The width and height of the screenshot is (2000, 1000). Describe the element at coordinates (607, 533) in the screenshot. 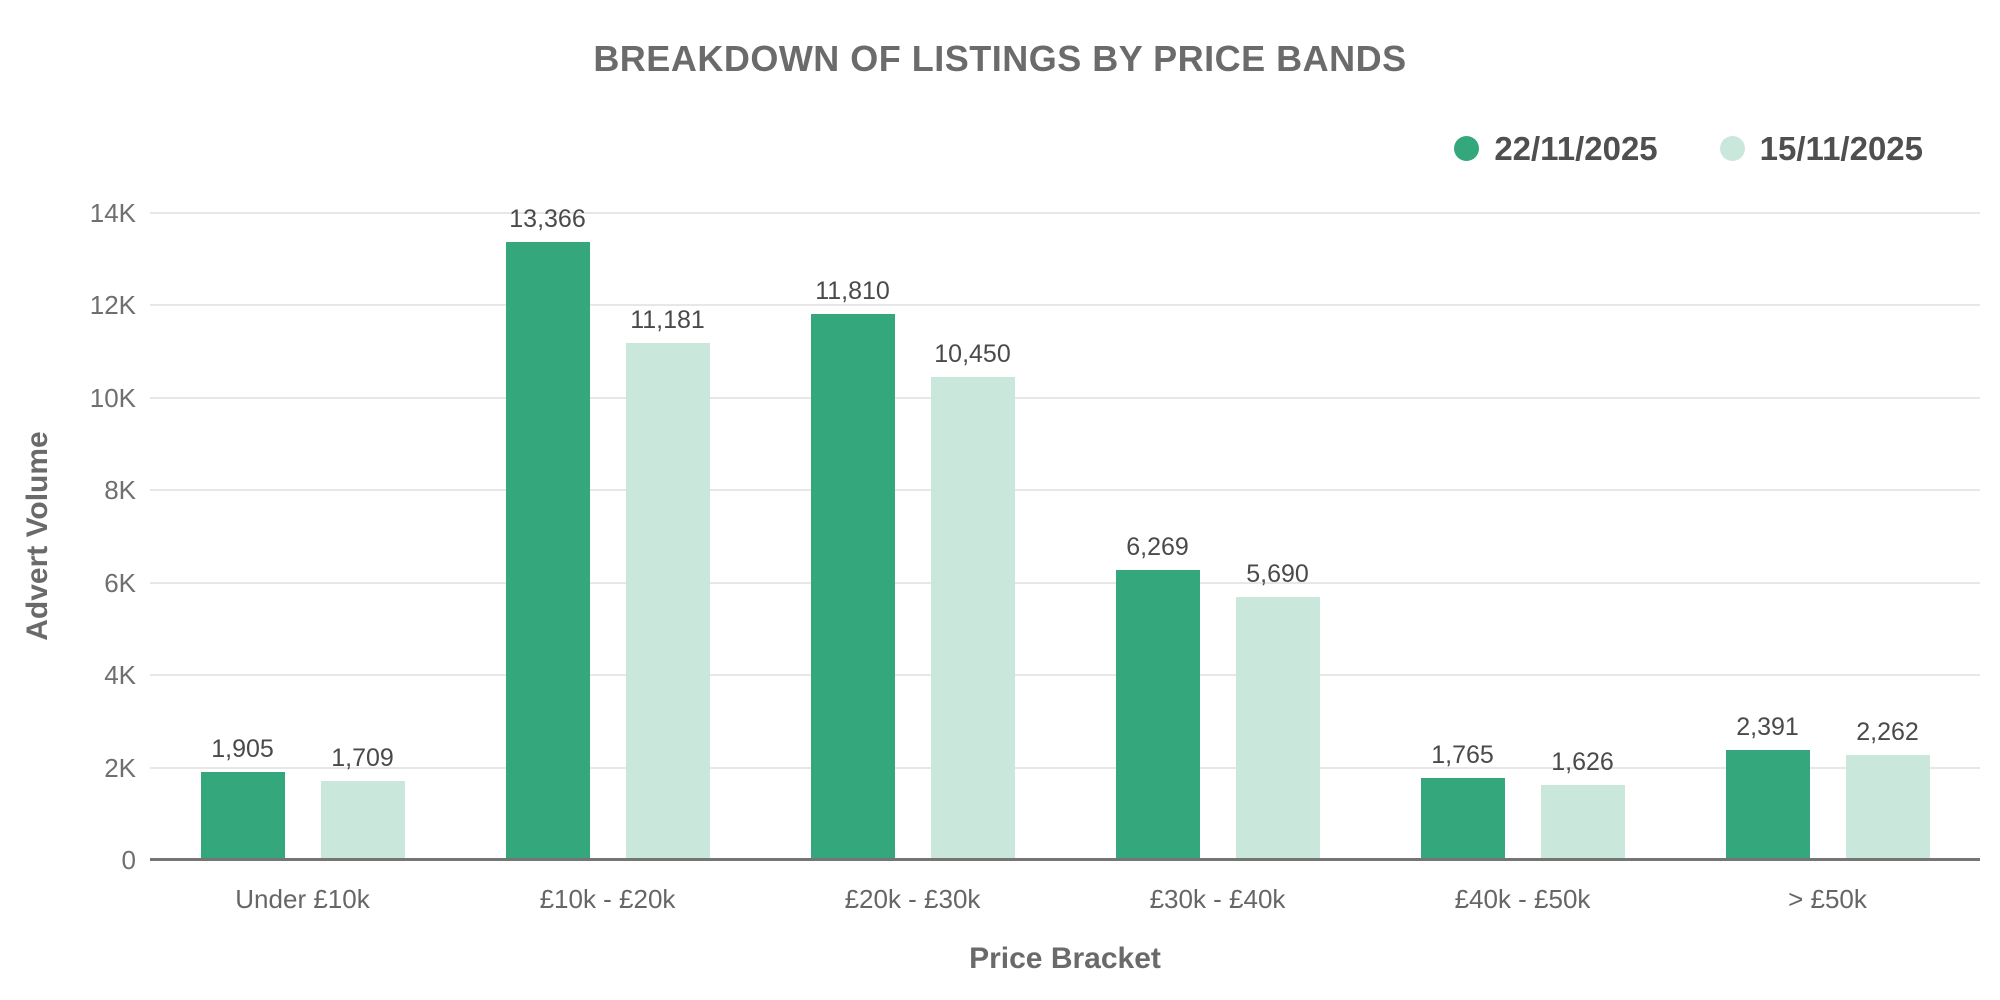

I see `bar-group: 13,366 11,181` at that location.